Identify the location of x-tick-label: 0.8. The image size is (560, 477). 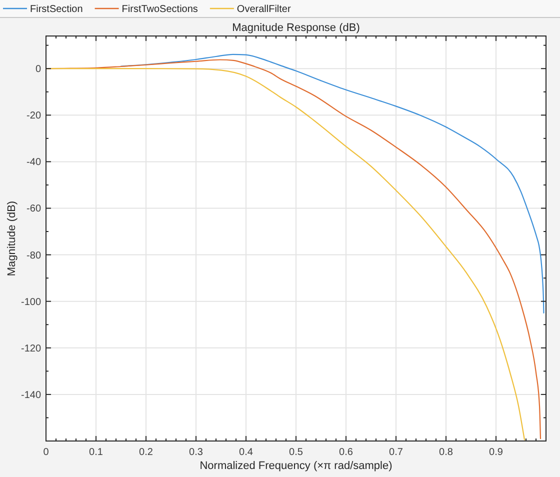
(446, 452).